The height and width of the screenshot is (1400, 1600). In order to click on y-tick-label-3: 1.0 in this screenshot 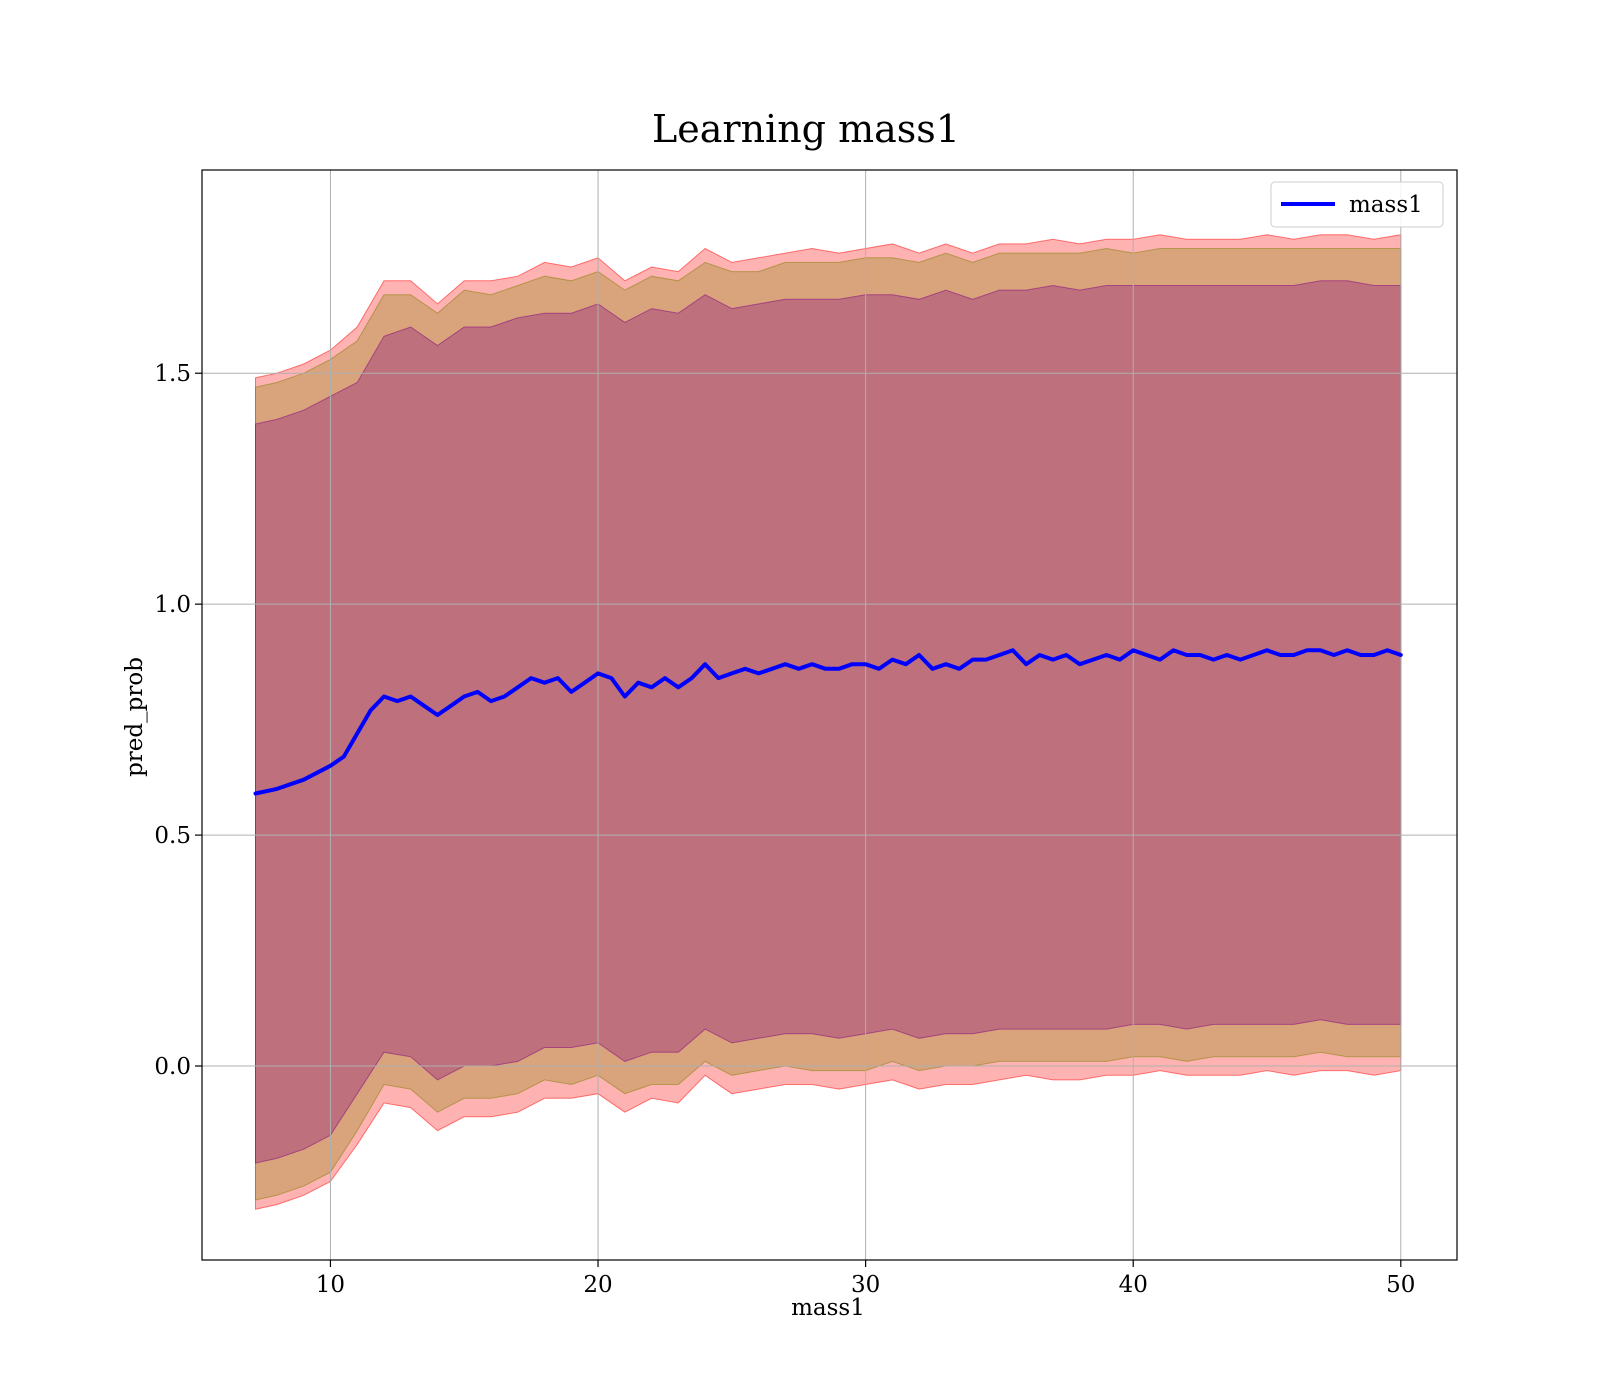, I will do `click(172, 605)`.